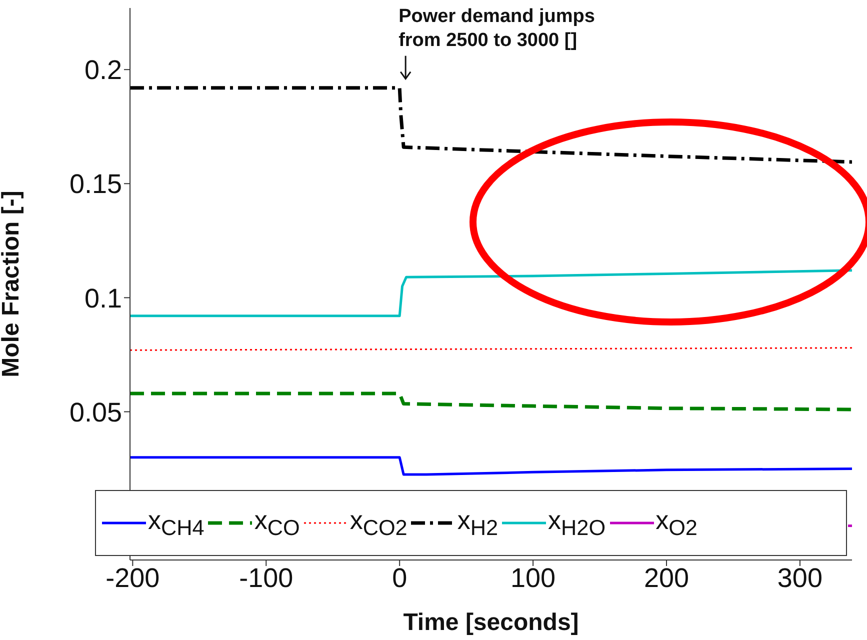 This screenshot has height=640, width=867. What do you see at coordinates (677, 523) in the screenshot?
I see `legend-label: x$_{O2}$` at bounding box center [677, 523].